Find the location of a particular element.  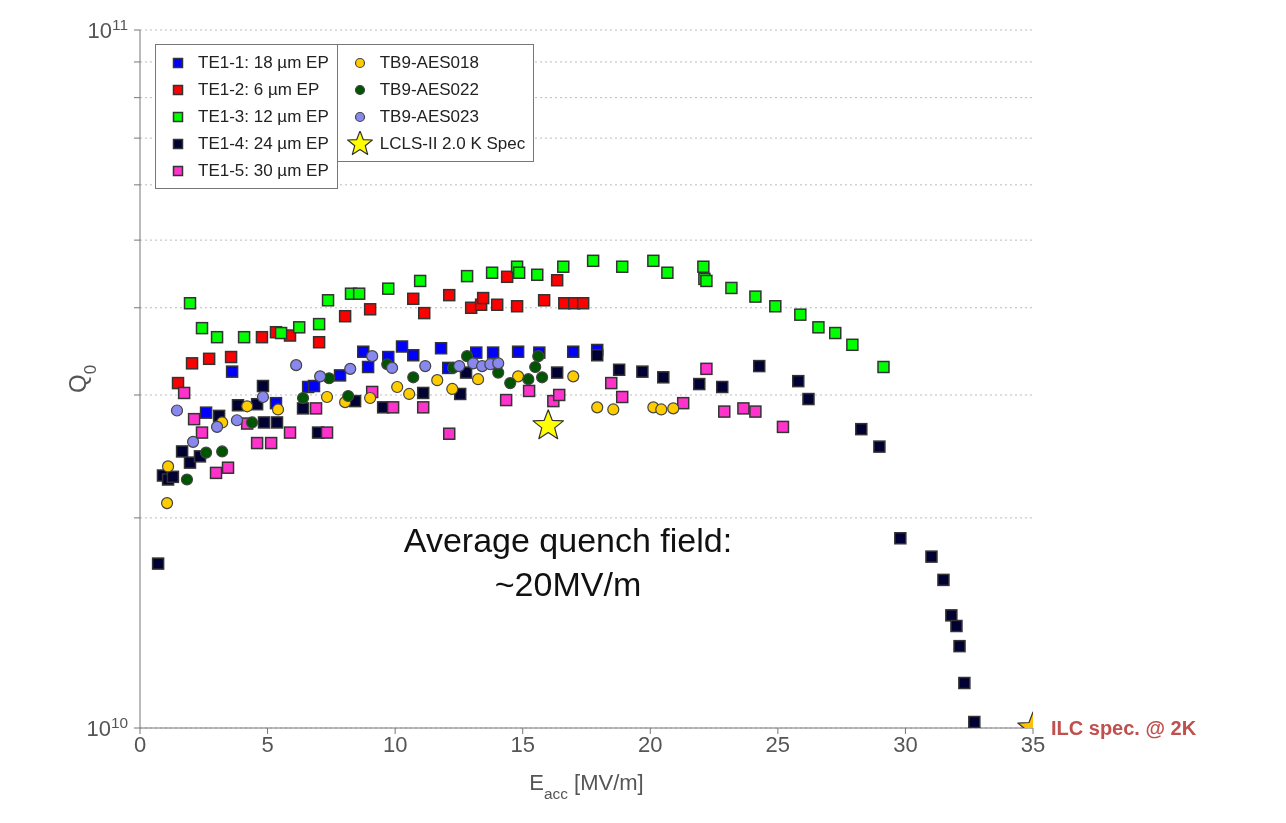

y-tick-label: 10$^{11}$ is located at coordinates (107, 29).